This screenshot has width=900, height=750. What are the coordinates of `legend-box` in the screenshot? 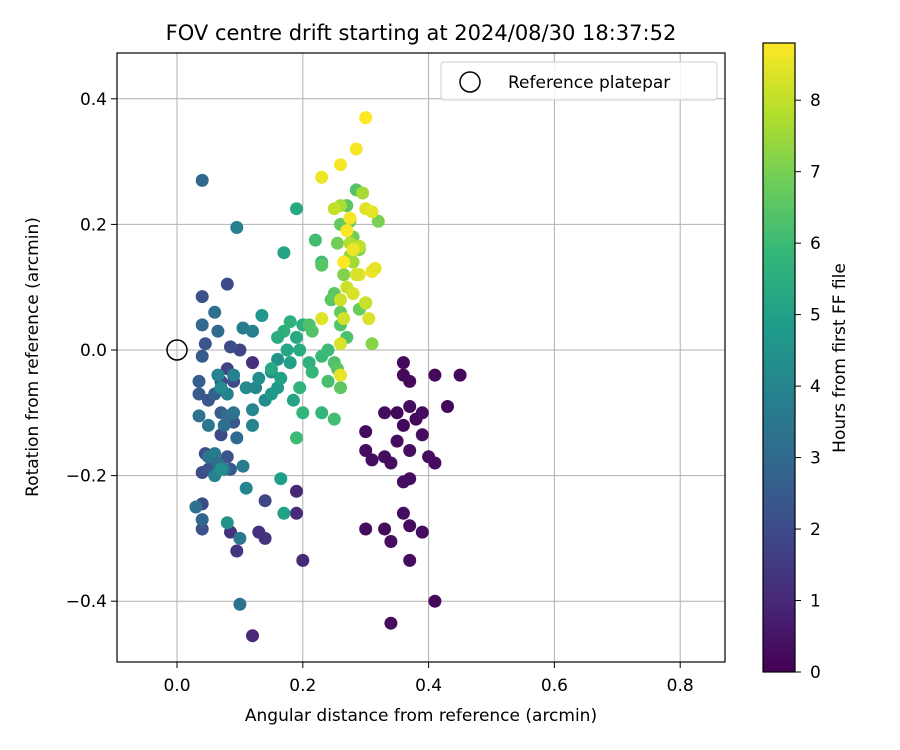 It's located at (579, 81).